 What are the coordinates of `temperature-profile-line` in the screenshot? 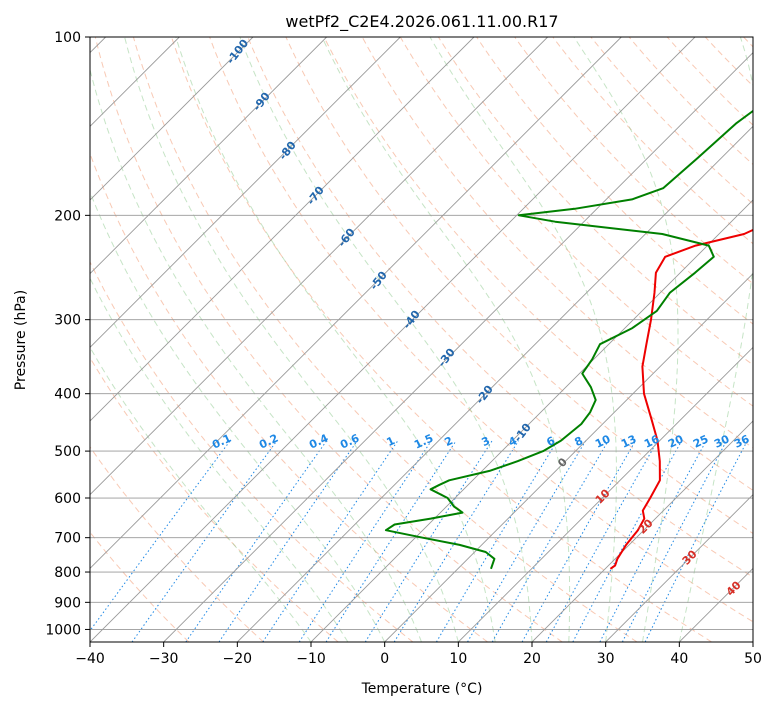 It's located at (681, 399).